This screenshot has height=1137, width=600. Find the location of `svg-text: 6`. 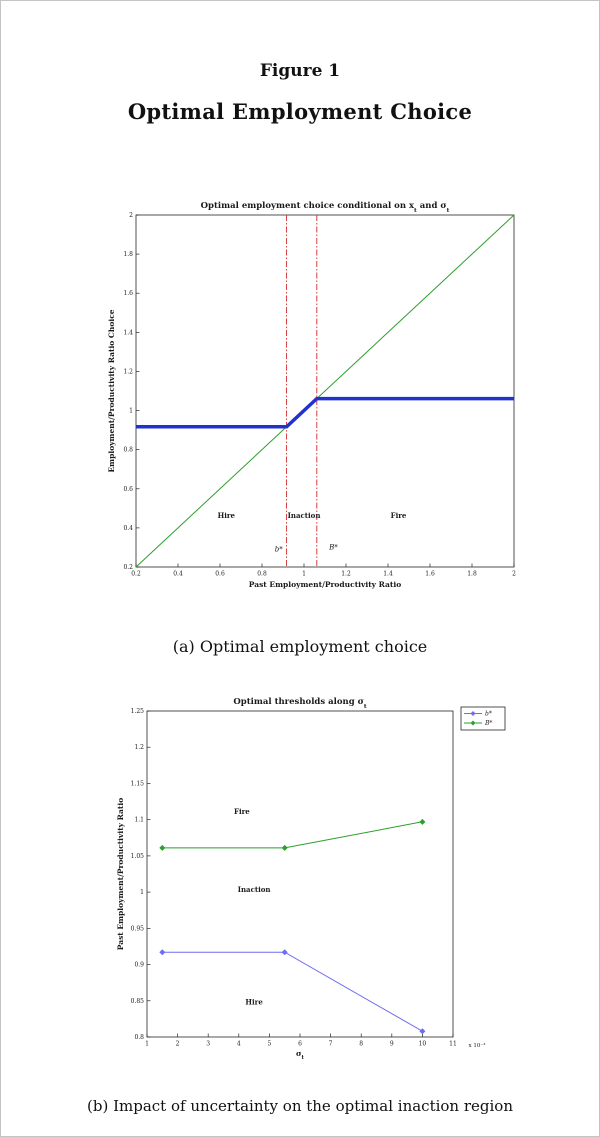

svg-text: 6 is located at coordinates (300, 1044).